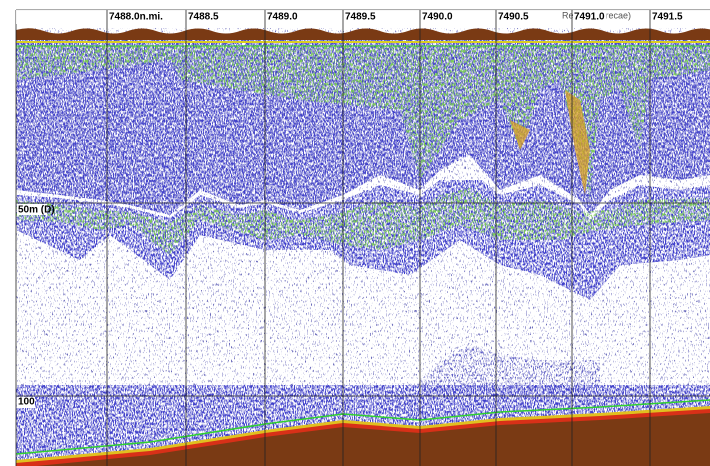 Image resolution: width=710 pixels, height=466 pixels. I want to click on distance-label: 7491.5, so click(667, 17).